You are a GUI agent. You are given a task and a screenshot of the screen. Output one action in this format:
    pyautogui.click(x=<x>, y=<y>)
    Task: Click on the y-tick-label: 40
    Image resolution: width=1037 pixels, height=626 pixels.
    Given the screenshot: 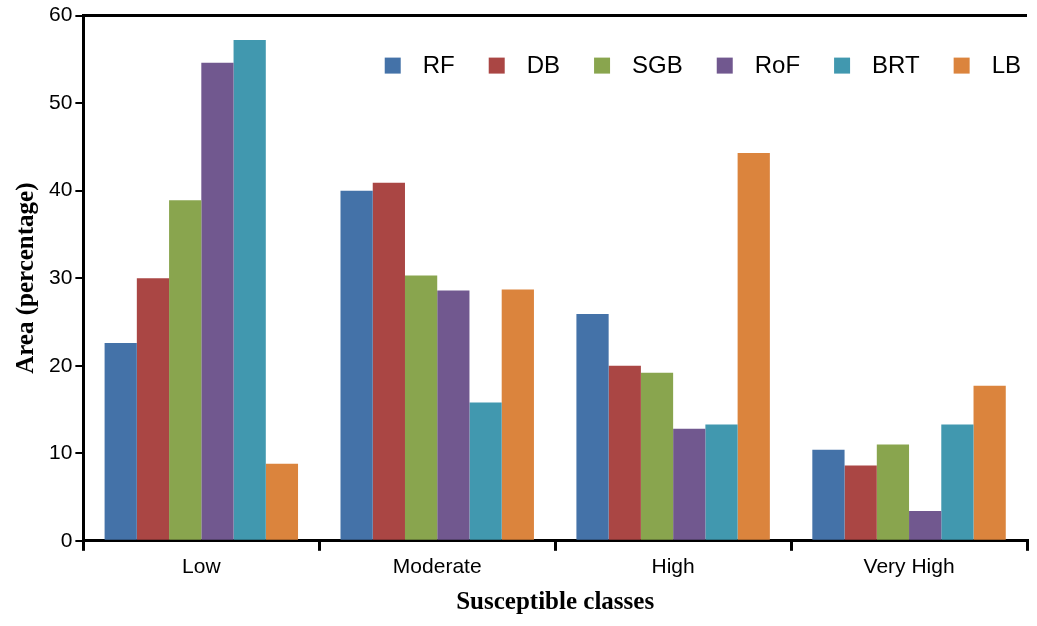 What is the action you would take?
    pyautogui.click(x=61, y=189)
    